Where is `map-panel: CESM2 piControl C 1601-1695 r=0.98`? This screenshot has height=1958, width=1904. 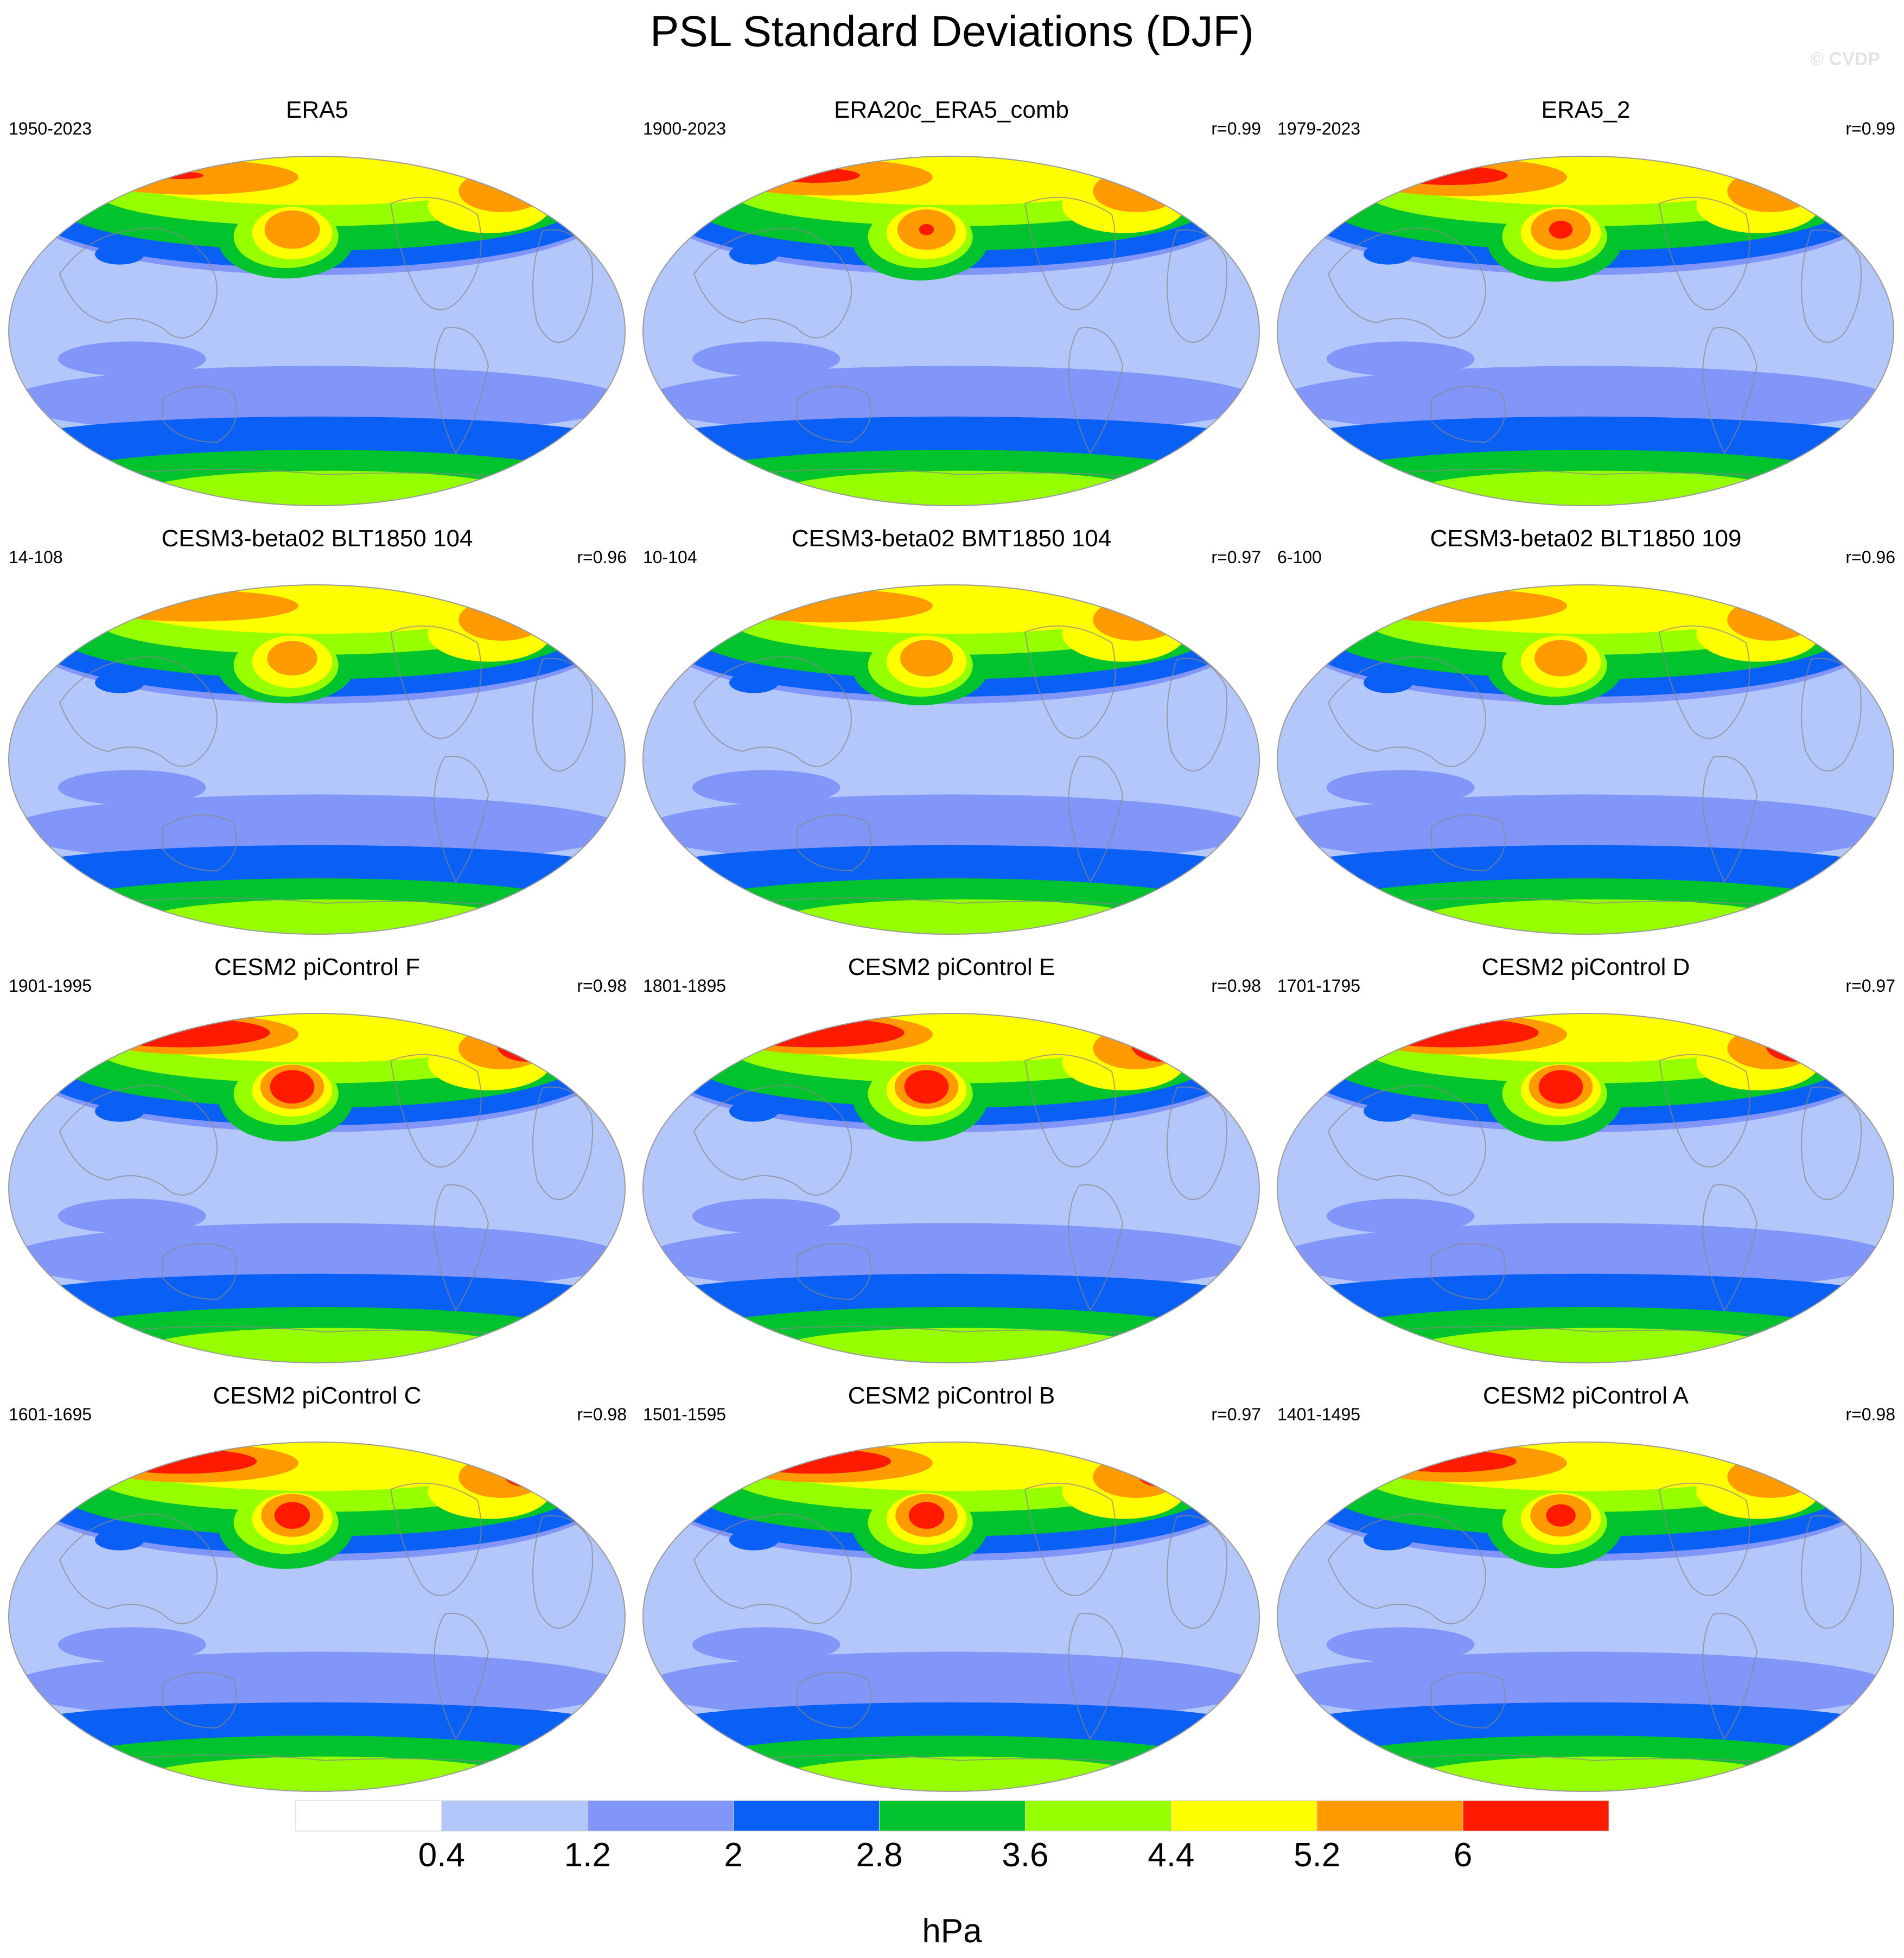 map-panel: CESM2 piControl C 1601-1695 r=0.98 is located at coordinates (317, 1595).